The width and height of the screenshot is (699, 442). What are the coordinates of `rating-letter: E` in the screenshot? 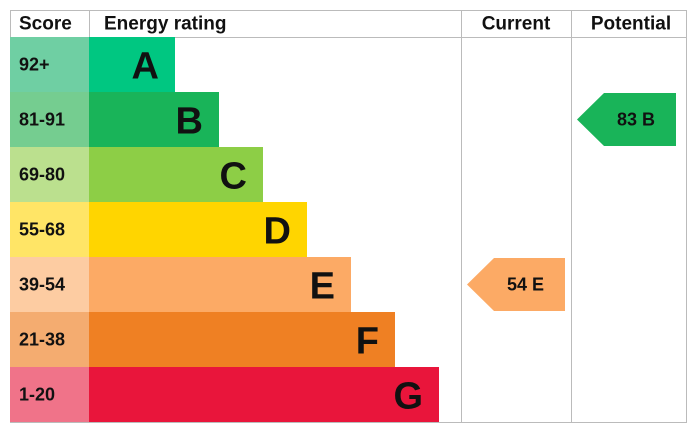 It's located at (322, 287).